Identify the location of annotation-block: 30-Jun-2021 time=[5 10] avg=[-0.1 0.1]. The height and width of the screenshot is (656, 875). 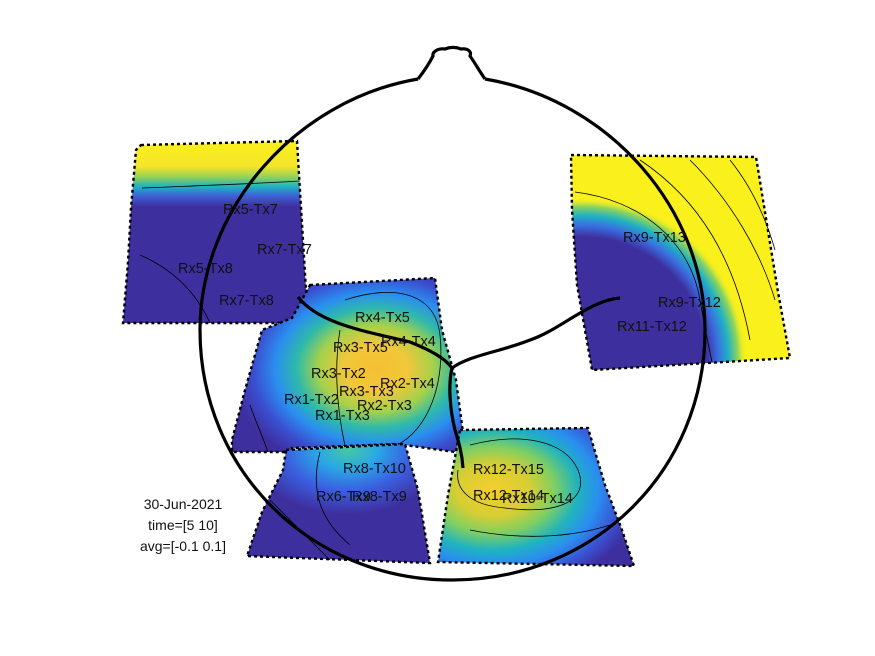
(183, 525).